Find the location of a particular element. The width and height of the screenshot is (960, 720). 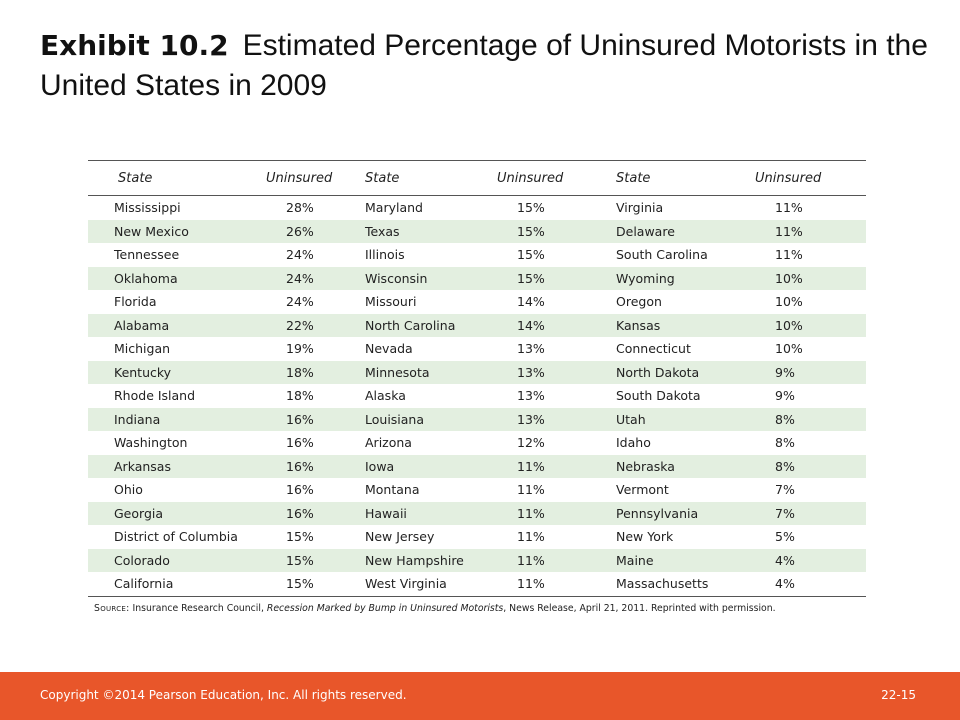

header-uninsured-2: Uninsured is located at coordinates (552, 178).